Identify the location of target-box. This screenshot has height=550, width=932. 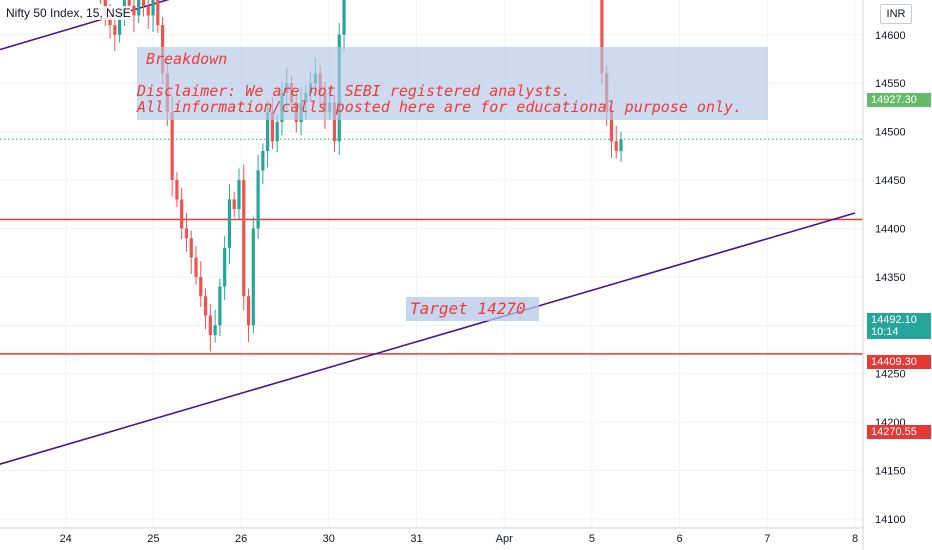
(472, 309).